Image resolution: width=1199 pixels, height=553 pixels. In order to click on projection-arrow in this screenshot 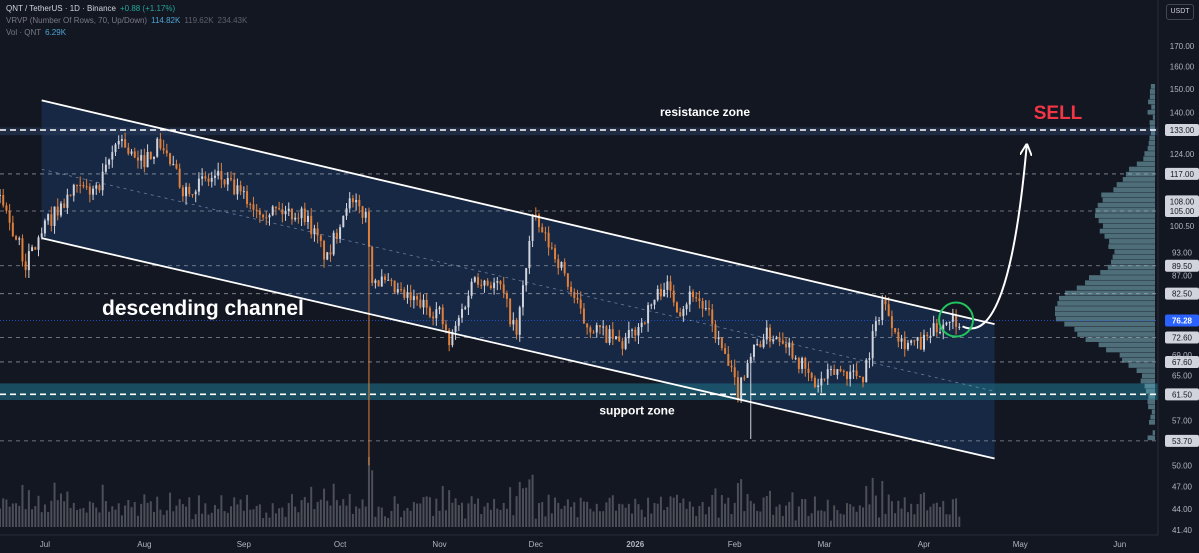, I will do `click(994, 238)`.